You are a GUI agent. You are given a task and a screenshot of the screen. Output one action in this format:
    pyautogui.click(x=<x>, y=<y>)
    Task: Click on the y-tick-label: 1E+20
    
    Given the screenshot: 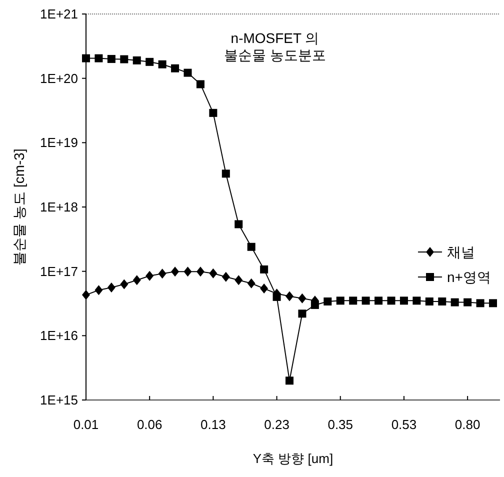 What is the action you would take?
    pyautogui.click(x=59, y=78)
    